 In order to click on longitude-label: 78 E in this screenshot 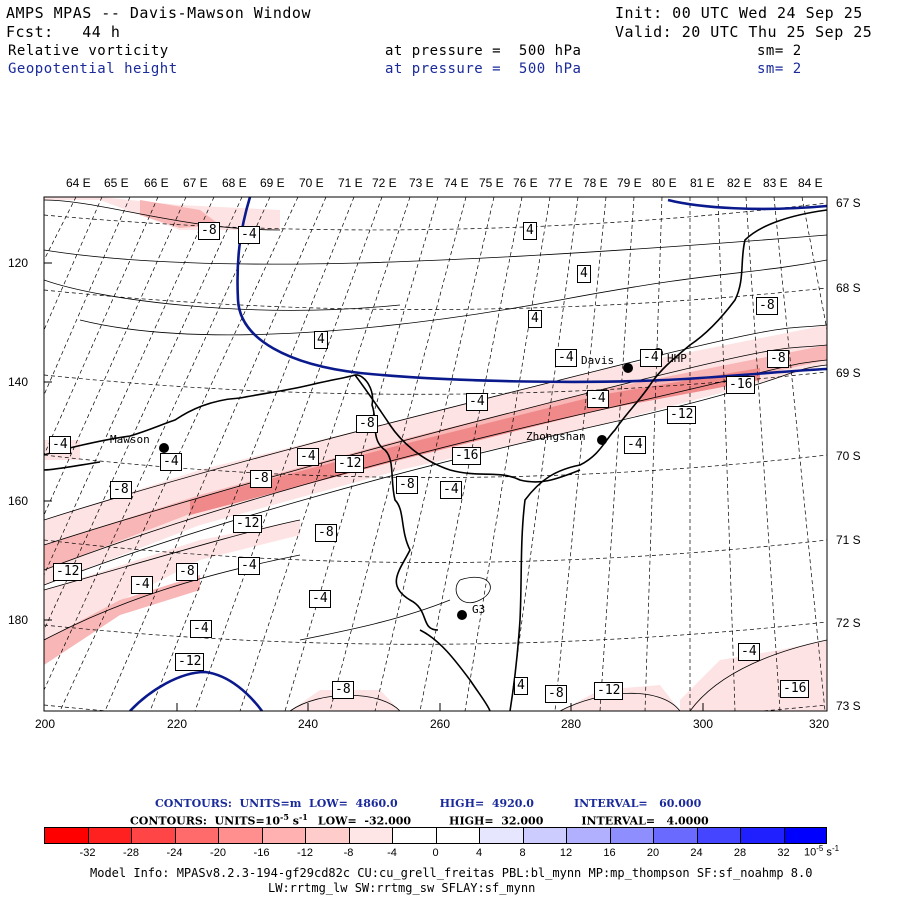, I will do `click(595, 183)`.